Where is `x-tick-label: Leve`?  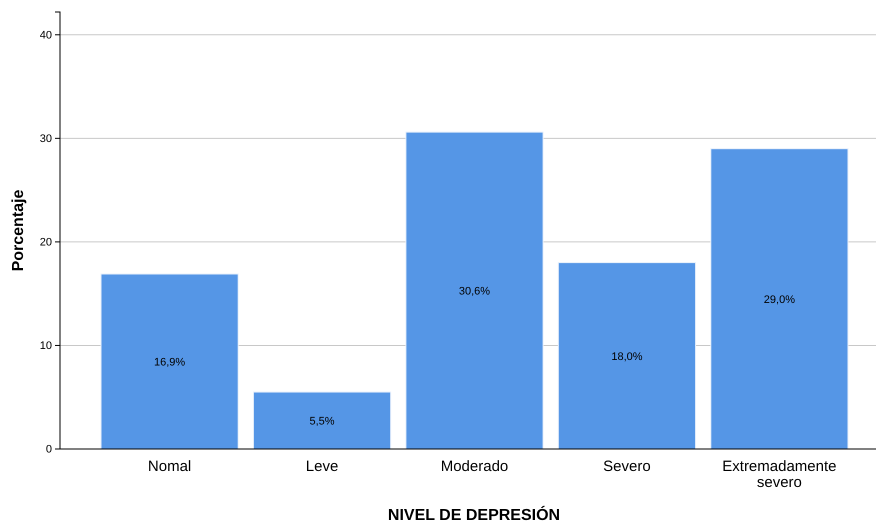 x-tick-label: Leve is located at coordinates (322, 466).